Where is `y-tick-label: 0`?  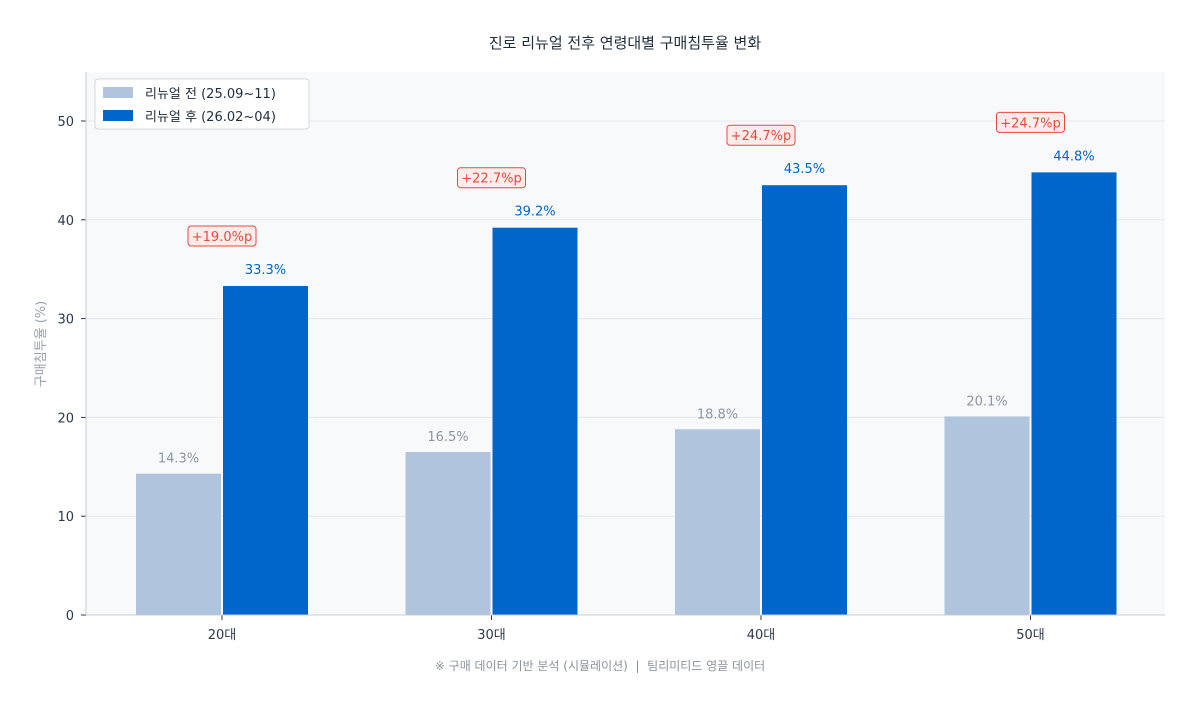 y-tick-label: 0 is located at coordinates (70, 616).